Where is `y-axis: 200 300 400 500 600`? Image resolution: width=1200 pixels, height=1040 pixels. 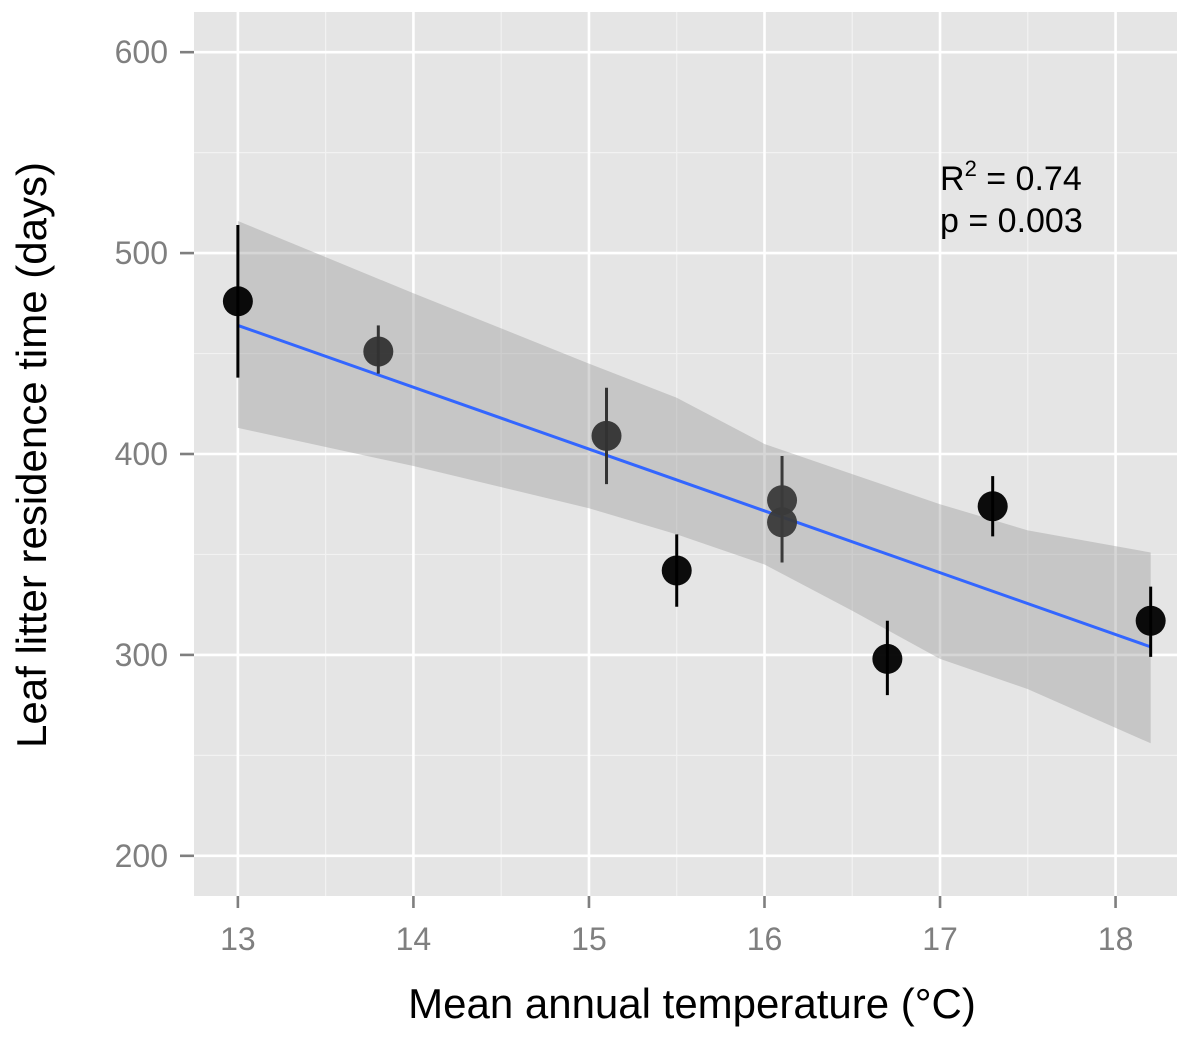 y-axis: 200 300 400 500 600 is located at coordinates (154, 454).